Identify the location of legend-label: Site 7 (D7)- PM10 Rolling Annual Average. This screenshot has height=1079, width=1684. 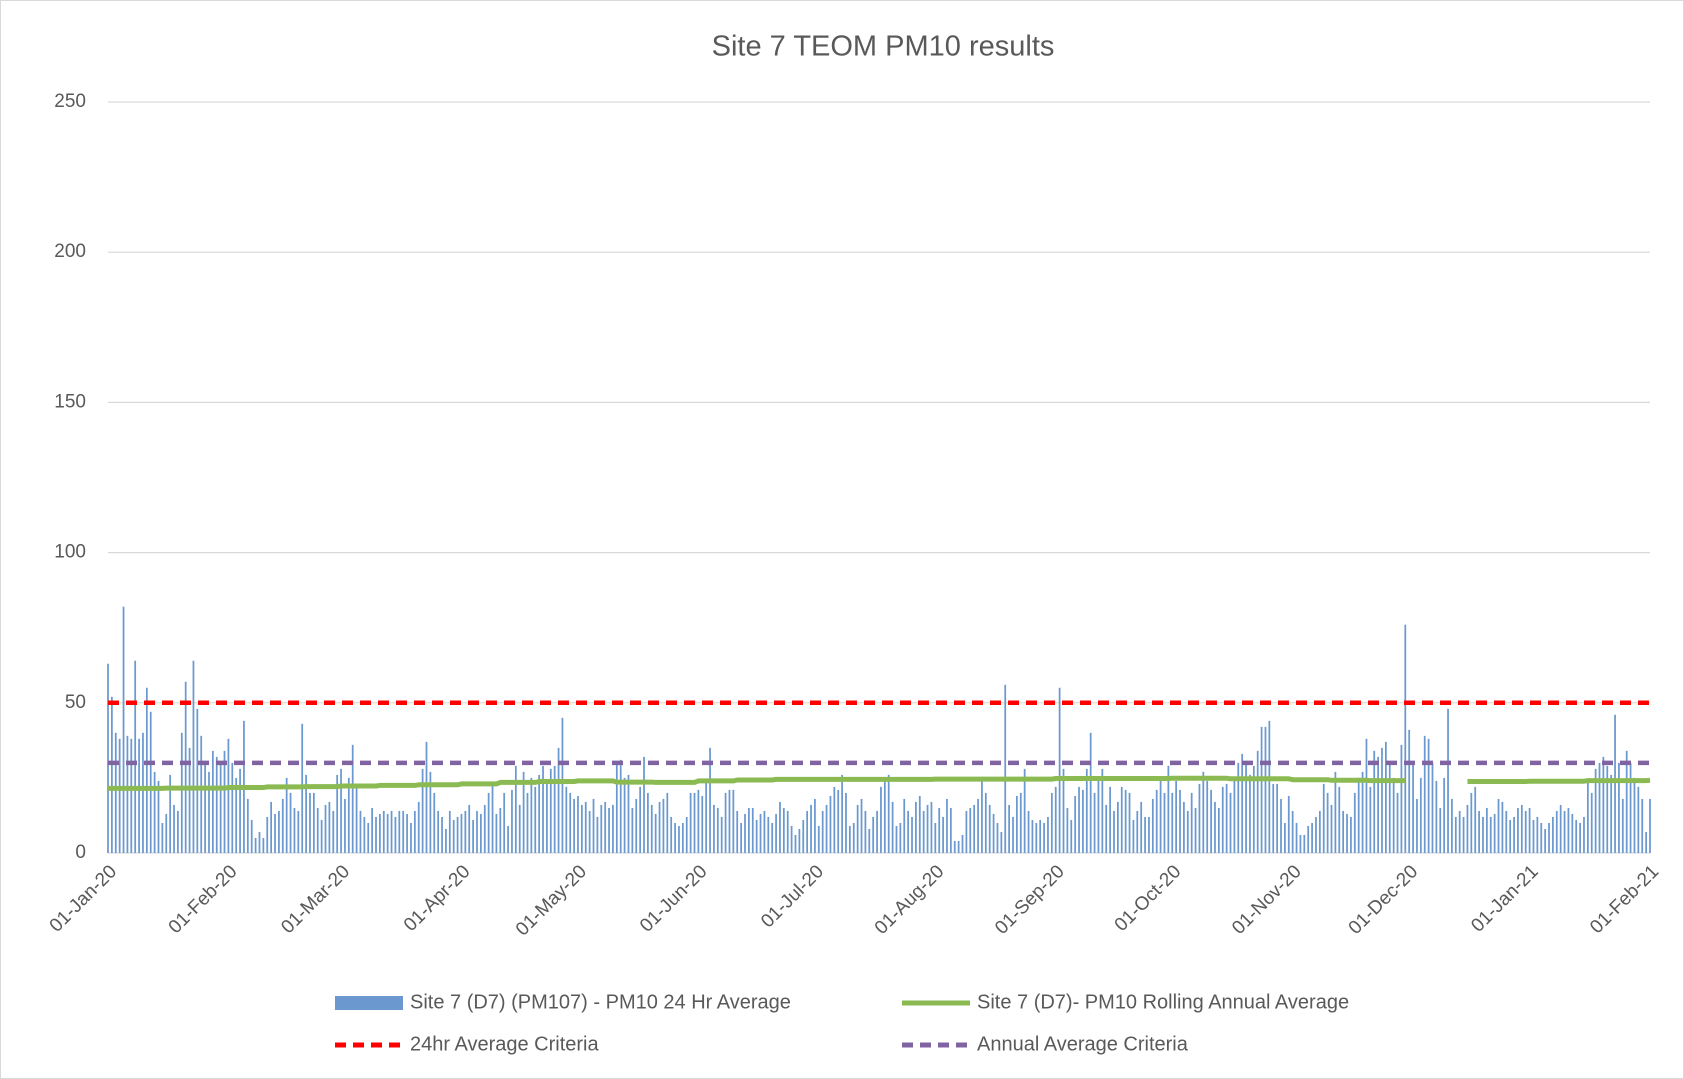
(1163, 1002).